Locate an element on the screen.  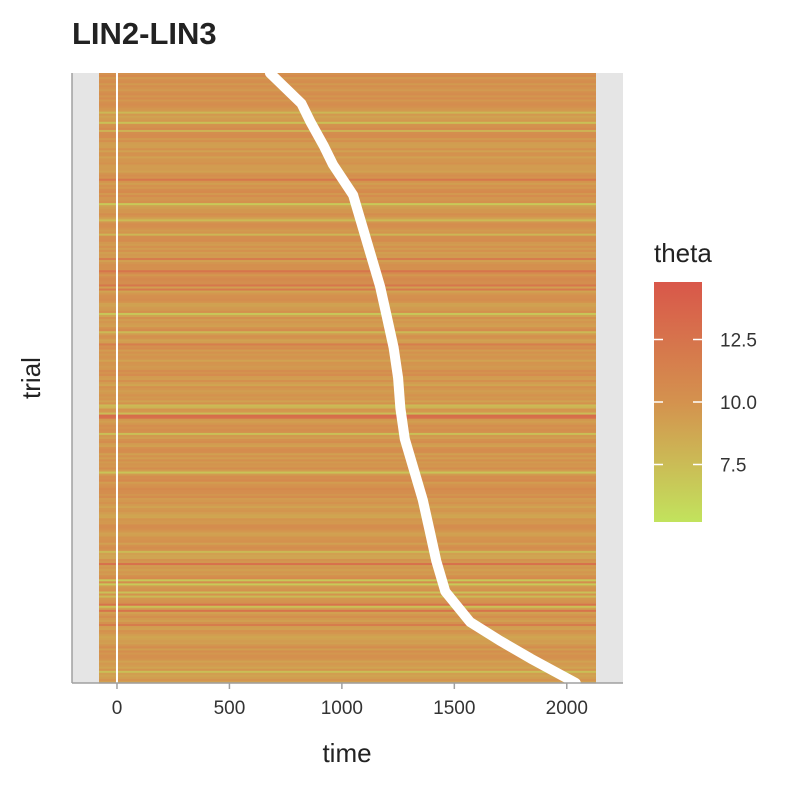
x-tick-label: 2000 is located at coordinates (567, 708).